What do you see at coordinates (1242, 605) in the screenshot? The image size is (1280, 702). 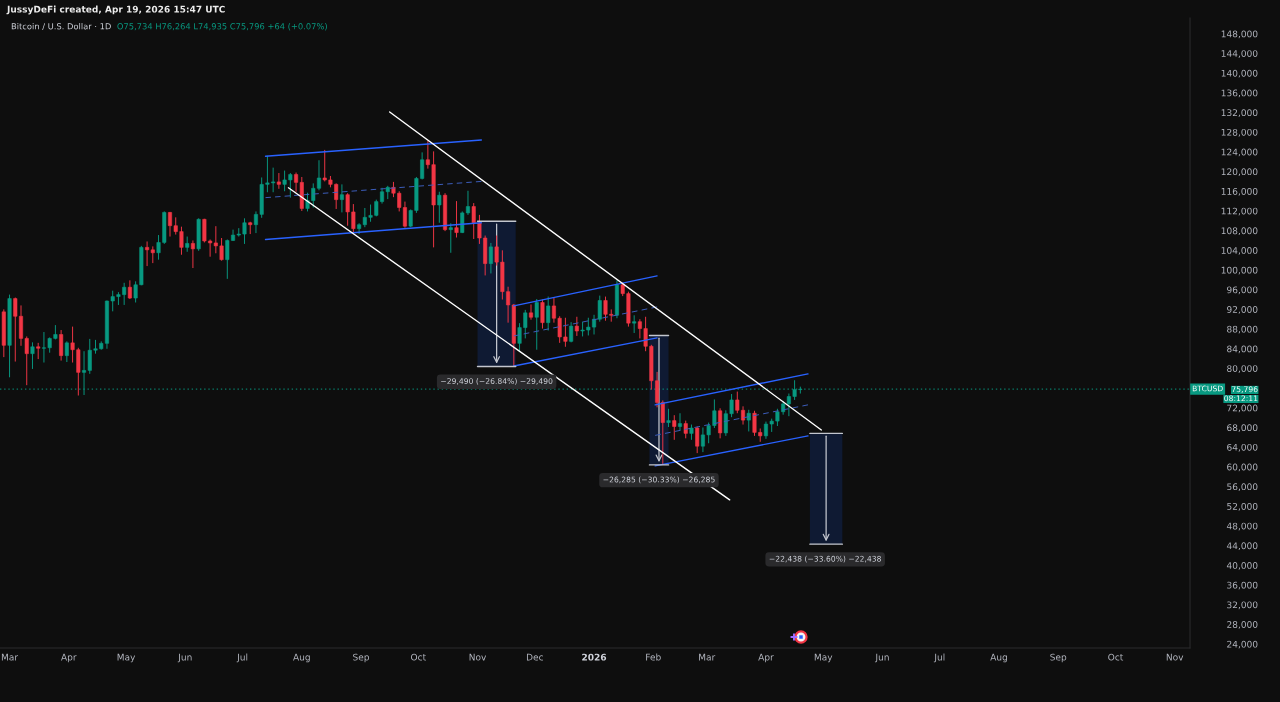 I see `y-tick-label: 32,000` at bounding box center [1242, 605].